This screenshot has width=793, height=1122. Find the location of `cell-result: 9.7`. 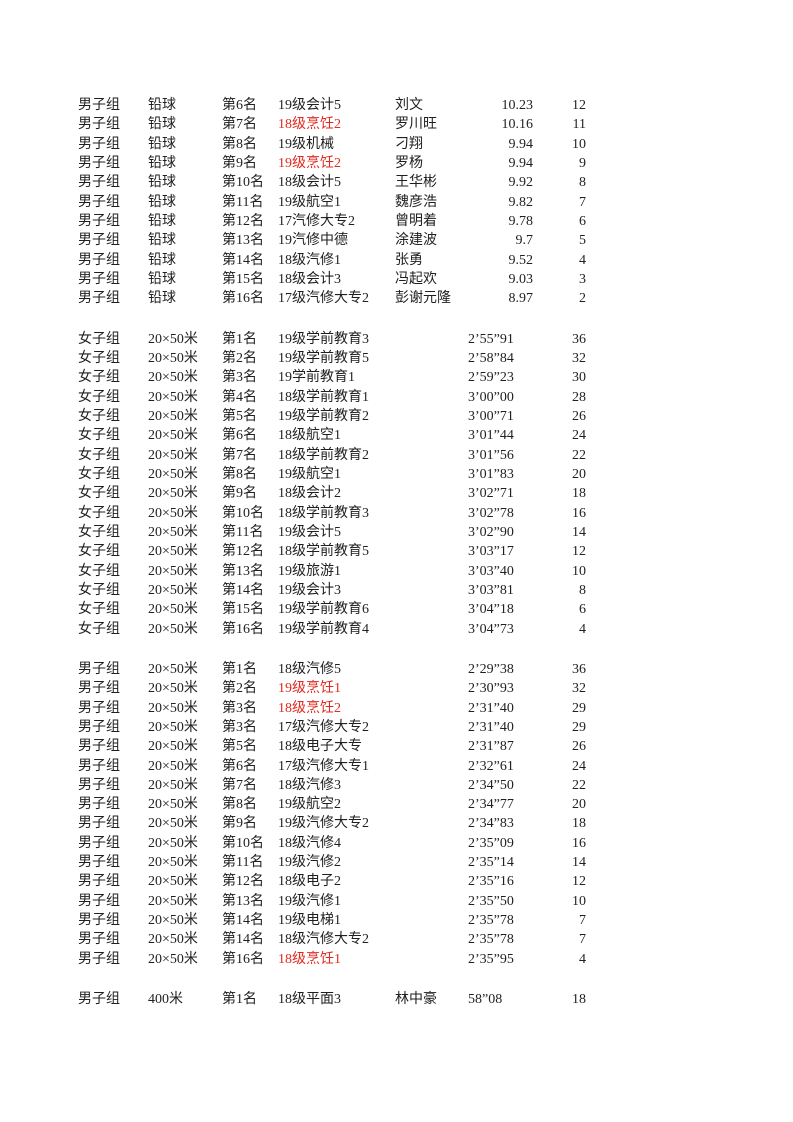

cell-result: 9.7 is located at coordinates (524, 241).